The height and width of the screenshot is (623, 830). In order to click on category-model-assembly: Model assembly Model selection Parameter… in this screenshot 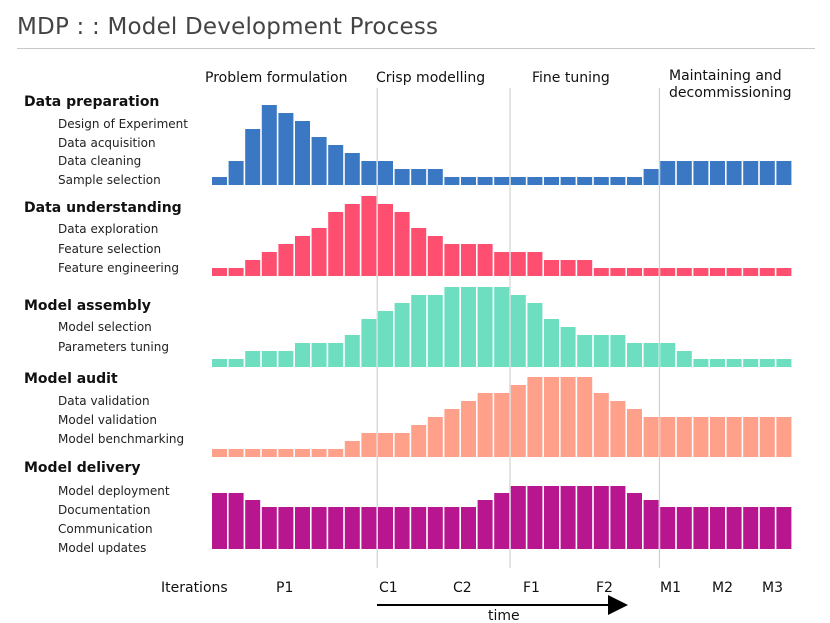, I will do `click(96, 326)`.